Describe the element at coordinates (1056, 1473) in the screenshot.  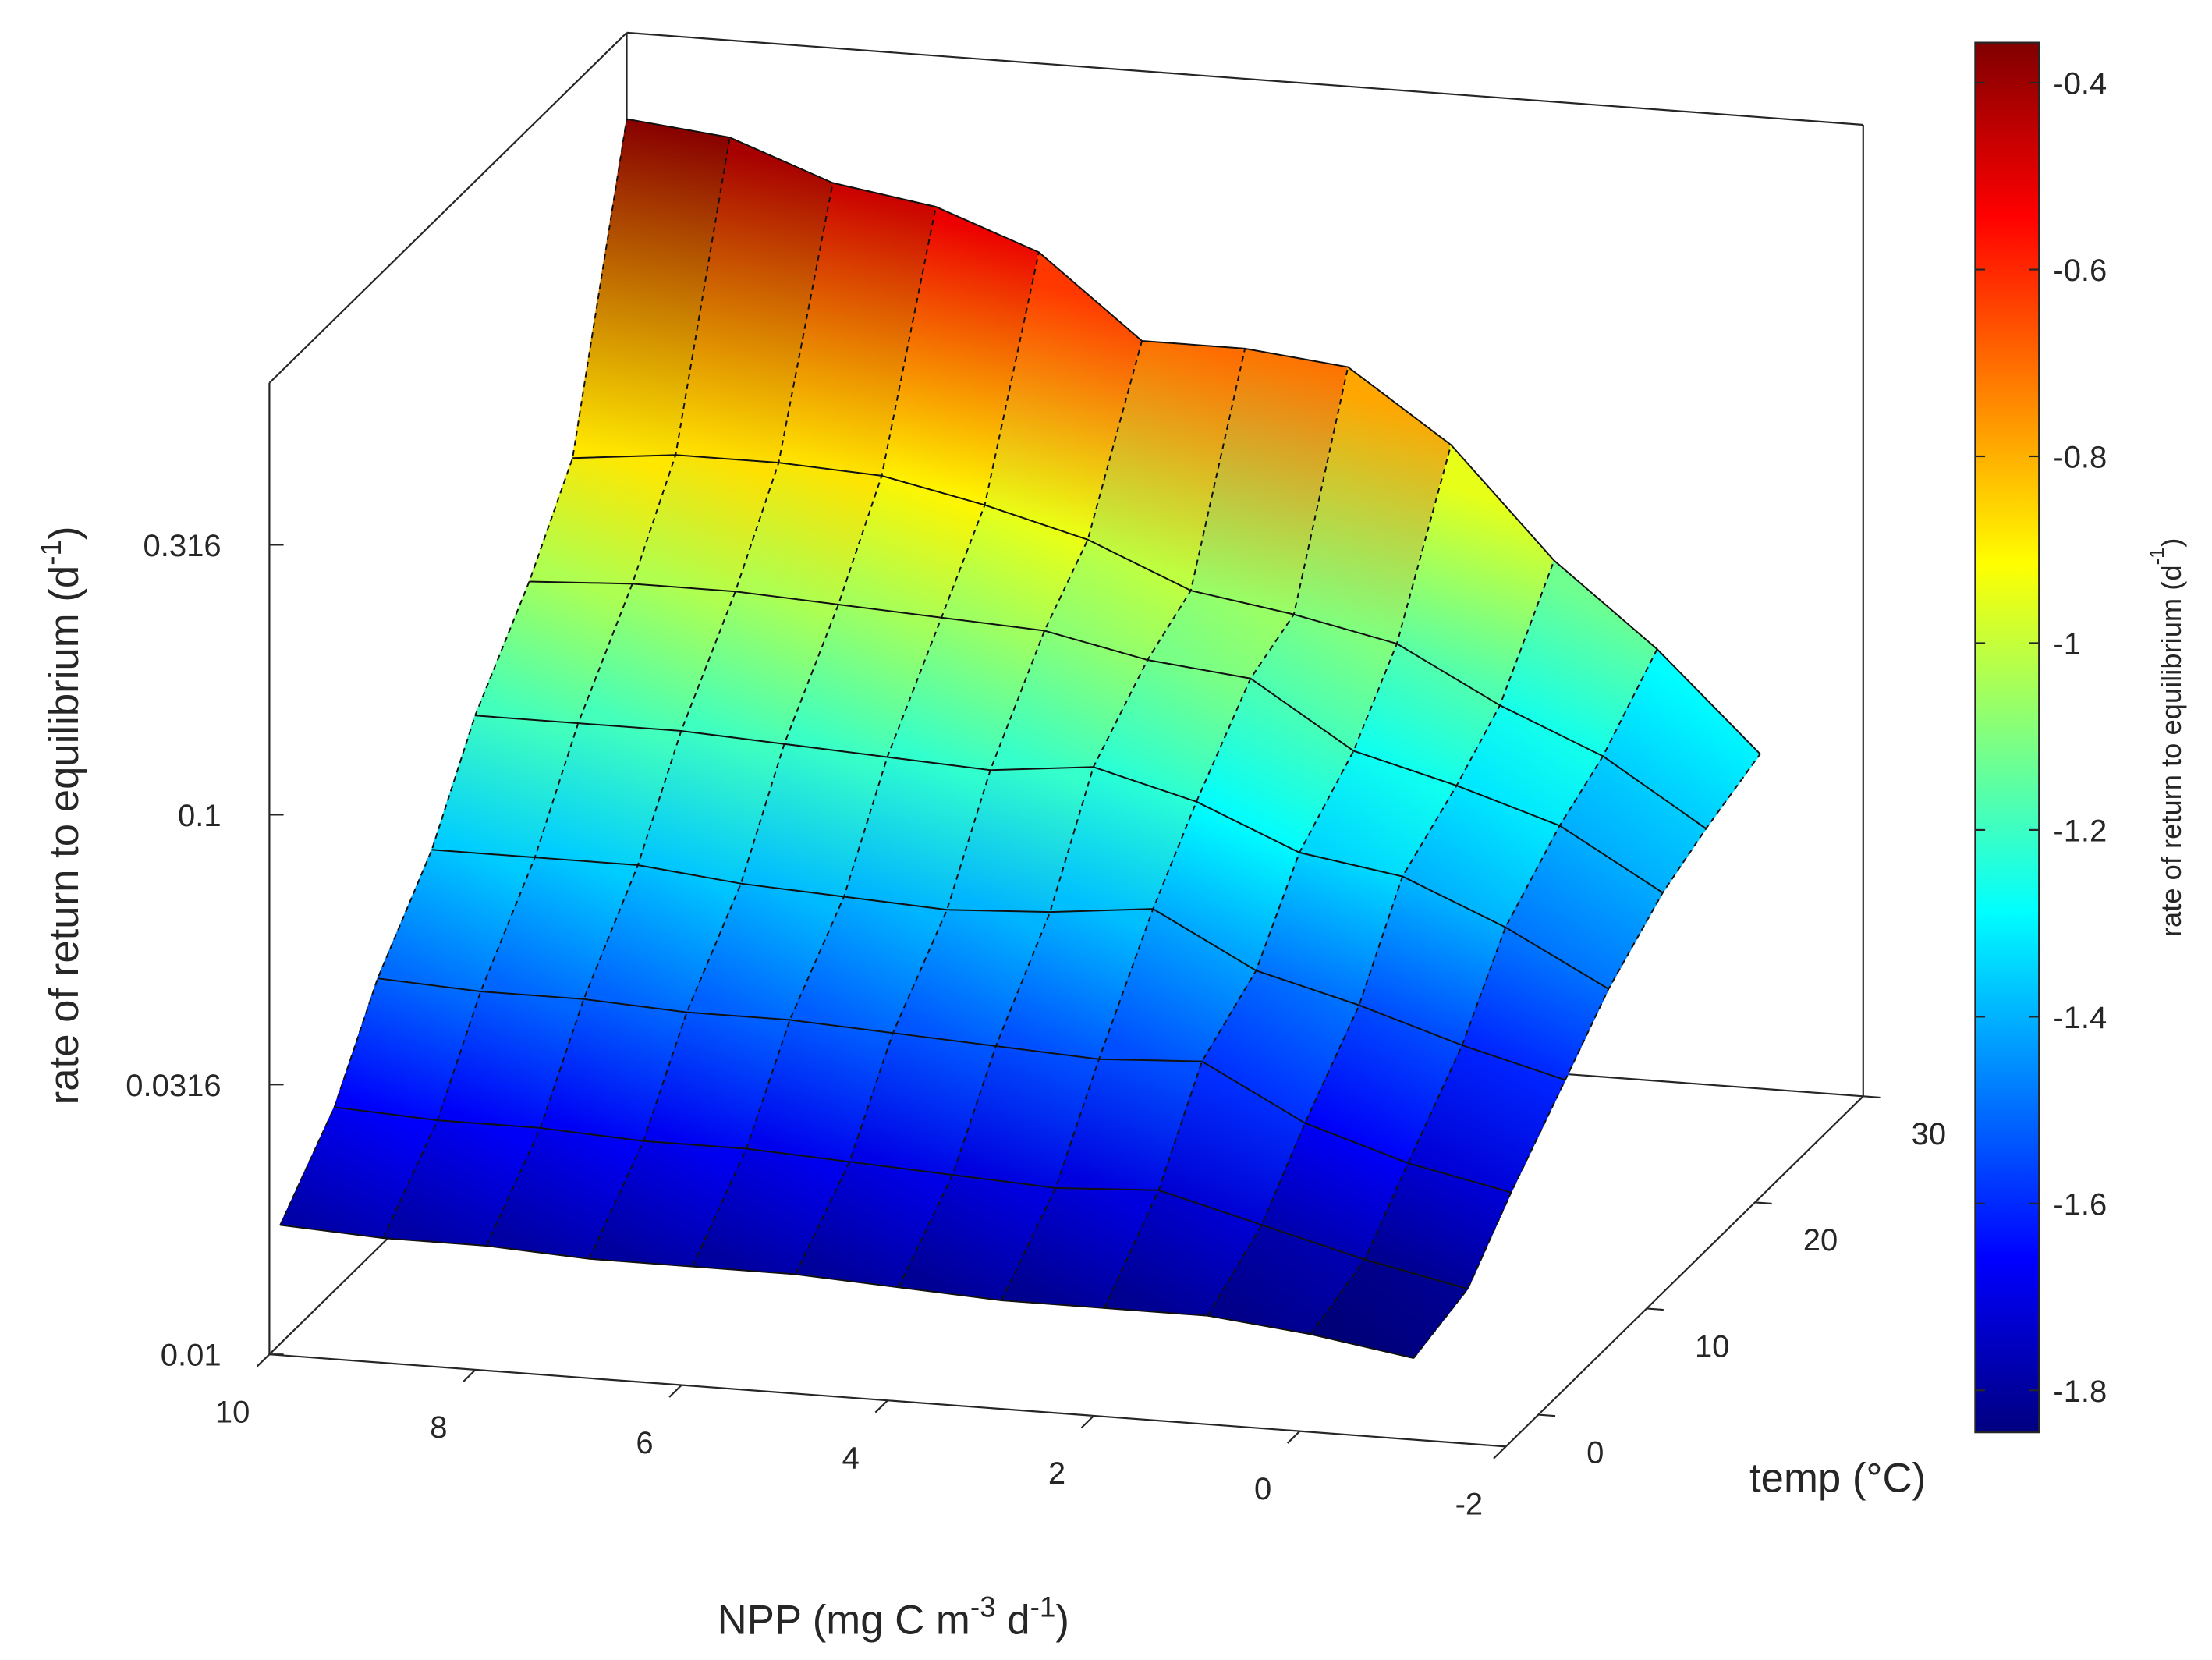
I see `x-tick-label: 2` at that location.